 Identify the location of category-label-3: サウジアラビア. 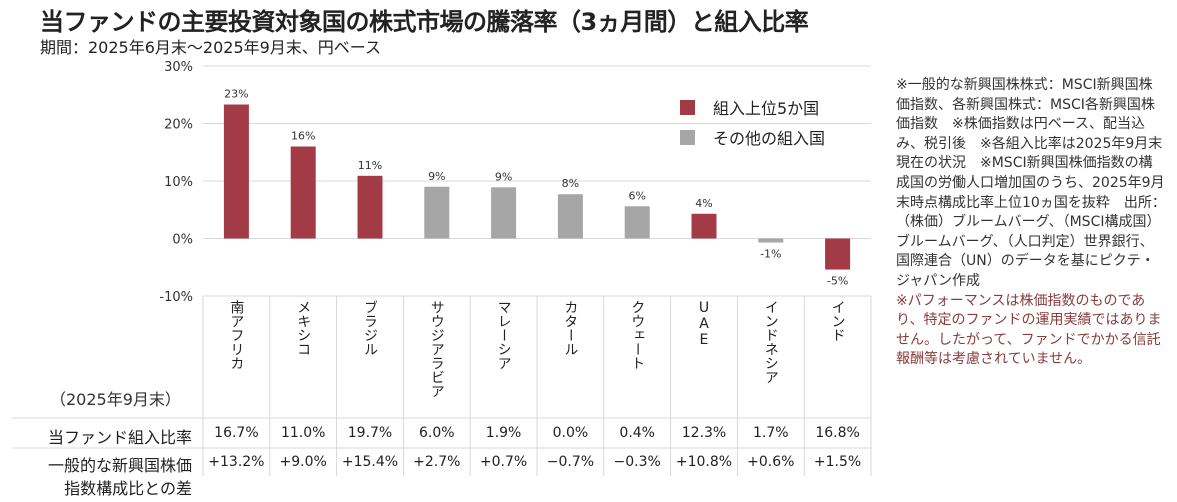
(436, 356).